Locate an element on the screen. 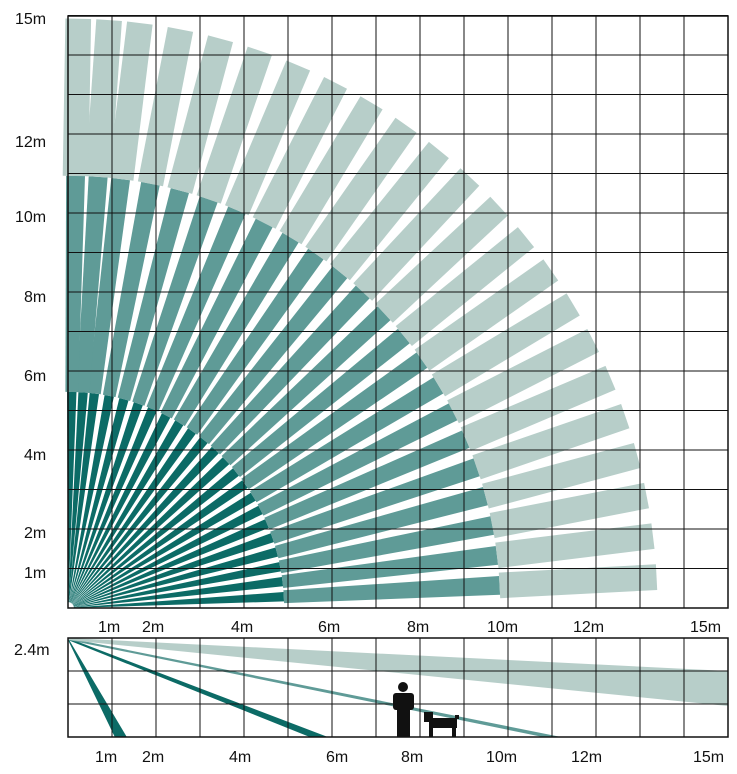  beam-13-near-zone is located at coordinates (133, 516).